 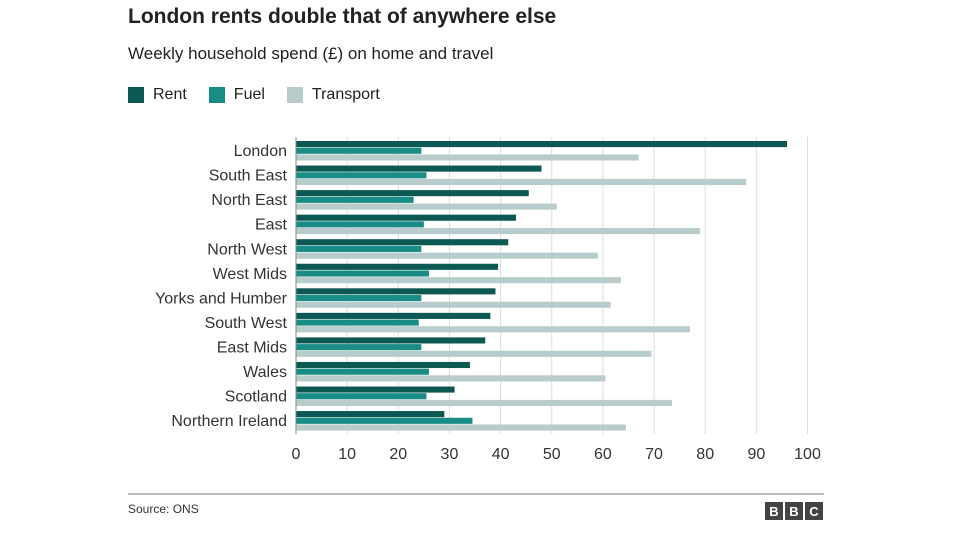 What do you see at coordinates (216, 95) in the screenshot?
I see `legend-swatch-fuel` at bounding box center [216, 95].